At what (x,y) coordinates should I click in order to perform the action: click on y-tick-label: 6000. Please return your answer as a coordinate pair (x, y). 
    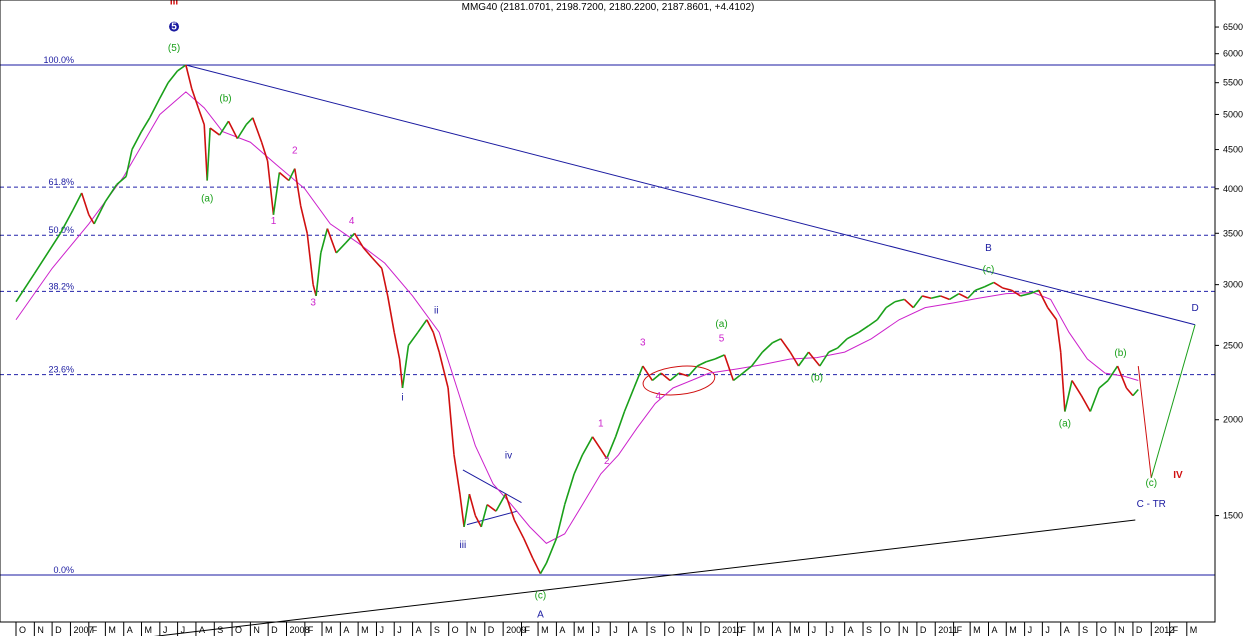
    Looking at the image, I should click on (1233, 54).